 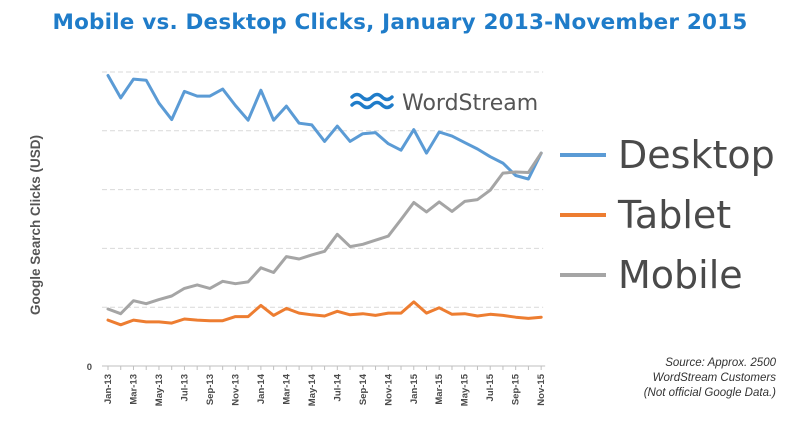 What do you see at coordinates (35, 225) in the screenshot?
I see `y-axis-title: Google Search Clicks (USD)` at bounding box center [35, 225].